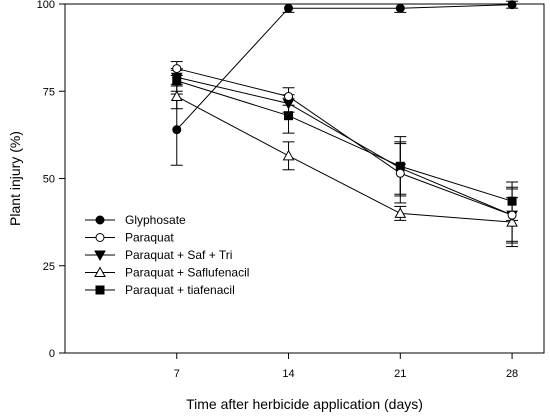 This screenshot has height=417, width=550. I want to click on x-tick-label: 28, so click(512, 374).